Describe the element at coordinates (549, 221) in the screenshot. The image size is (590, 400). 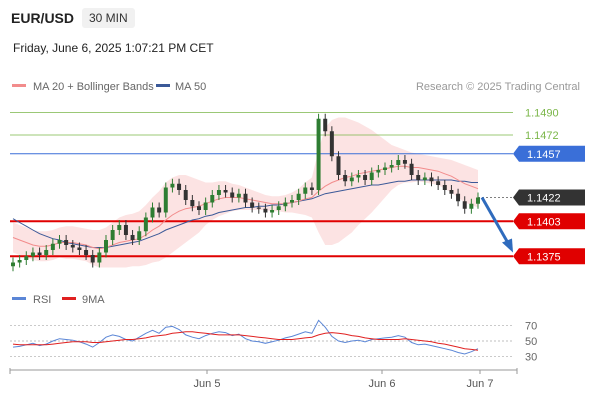
I see `level-tag-1-1403: 1.1403` at that location.